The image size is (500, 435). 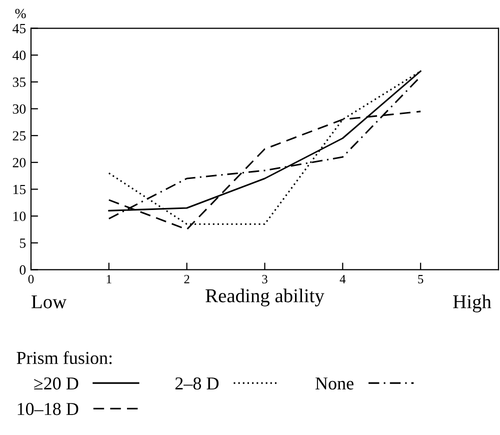 What do you see at coordinates (19, 217) in the screenshot?
I see `y-tick-label: 10` at bounding box center [19, 217].